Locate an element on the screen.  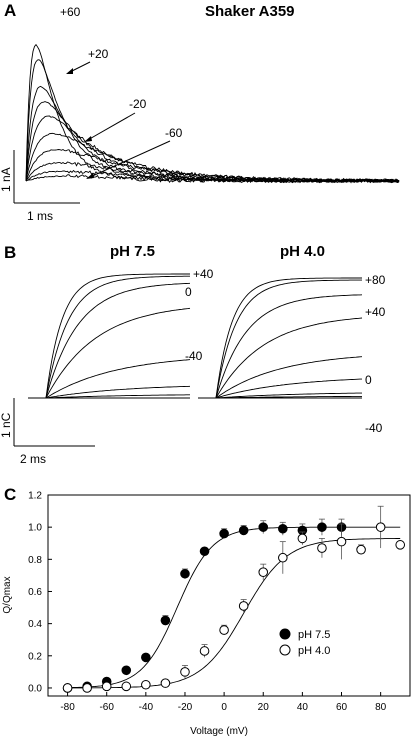
panel-b-ph75-charge-traces is located at coordinates (109, 336).